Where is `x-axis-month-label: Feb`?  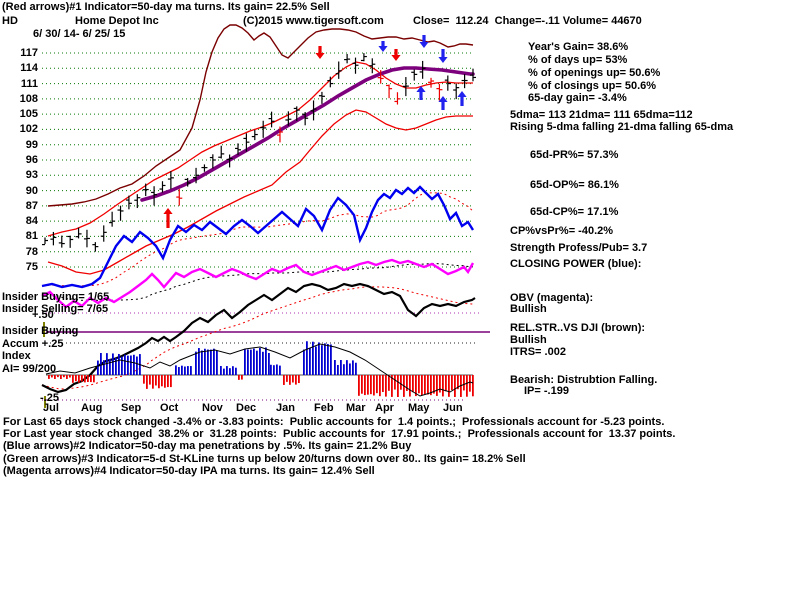 x-axis-month-label: Feb is located at coordinates (324, 408).